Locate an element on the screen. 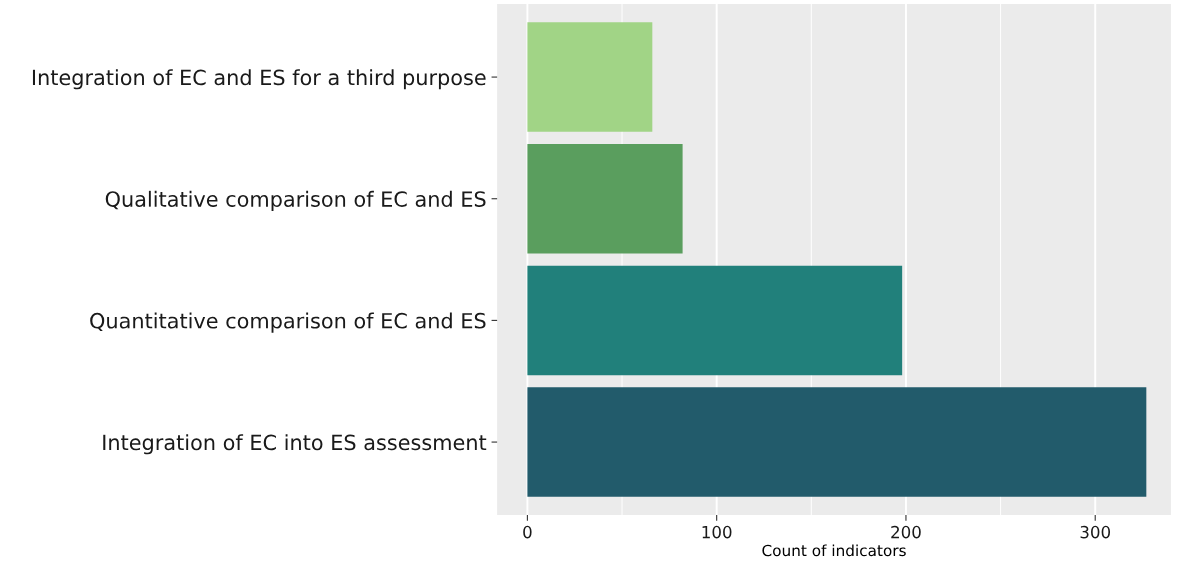 Image resolution: width=1178 pixels, height=582 pixels. x-tick-label: 0 is located at coordinates (527, 532).